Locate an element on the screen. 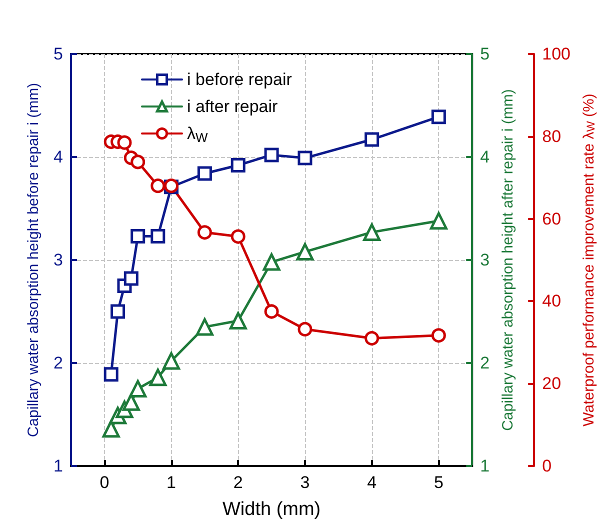 The height and width of the screenshot is (532, 613). y3-tick-label: 100 is located at coordinates (556, 54).